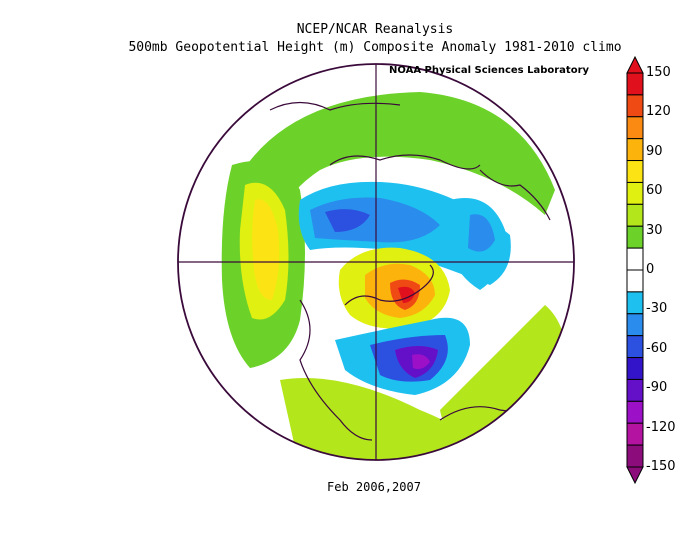  Describe the element at coordinates (266, 249) in the screenshot. I see `positive-peak-pacific` at that location.